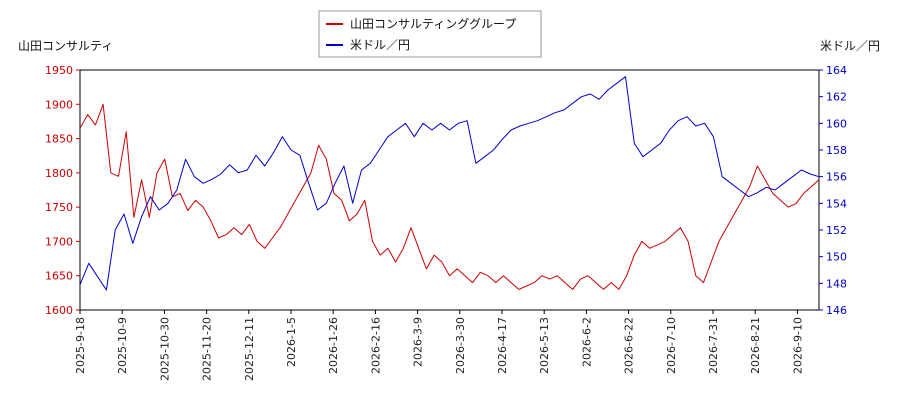 The width and height of the screenshot is (900, 400). I want to click on x-tick-label: 2026-9-10, so click(797, 345).